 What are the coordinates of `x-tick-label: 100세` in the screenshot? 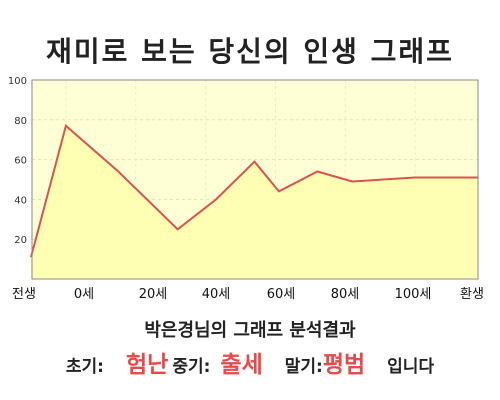 It's located at (413, 294).